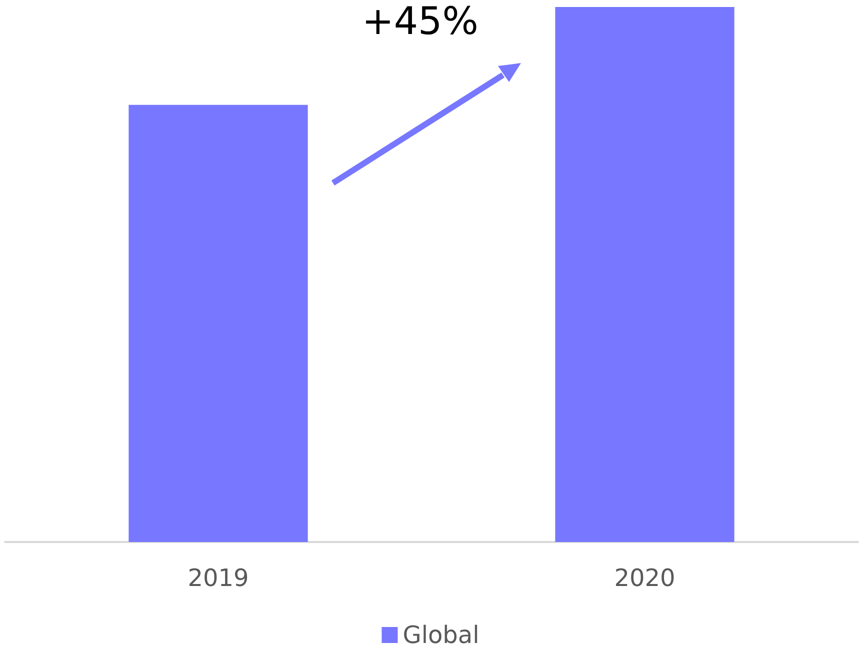 Image resolution: width=861 pixels, height=656 pixels. What do you see at coordinates (420, 21) in the screenshot?
I see `annotation: +45%` at bounding box center [420, 21].